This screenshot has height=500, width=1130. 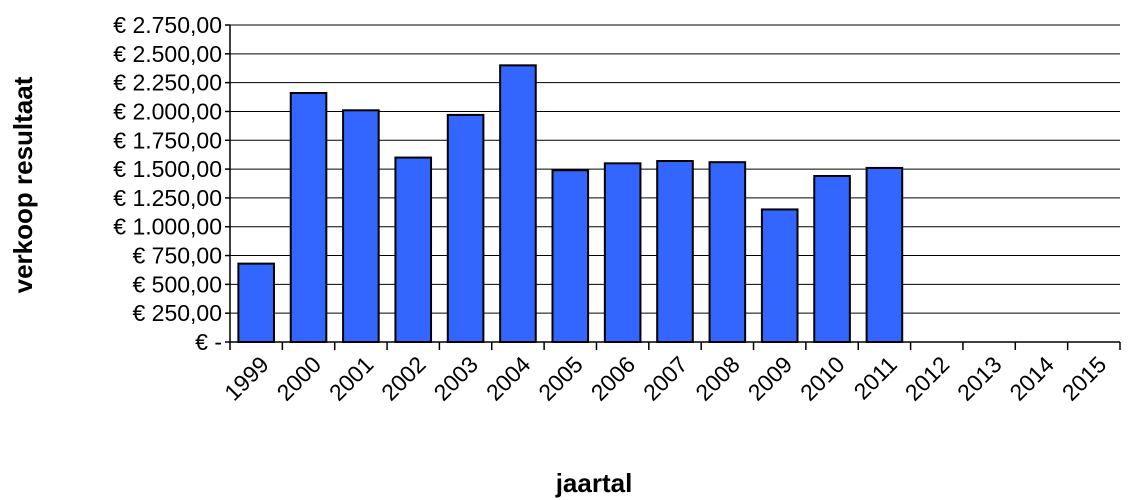 What do you see at coordinates (832, 259) in the screenshot?
I see `bar-2010` at bounding box center [832, 259].